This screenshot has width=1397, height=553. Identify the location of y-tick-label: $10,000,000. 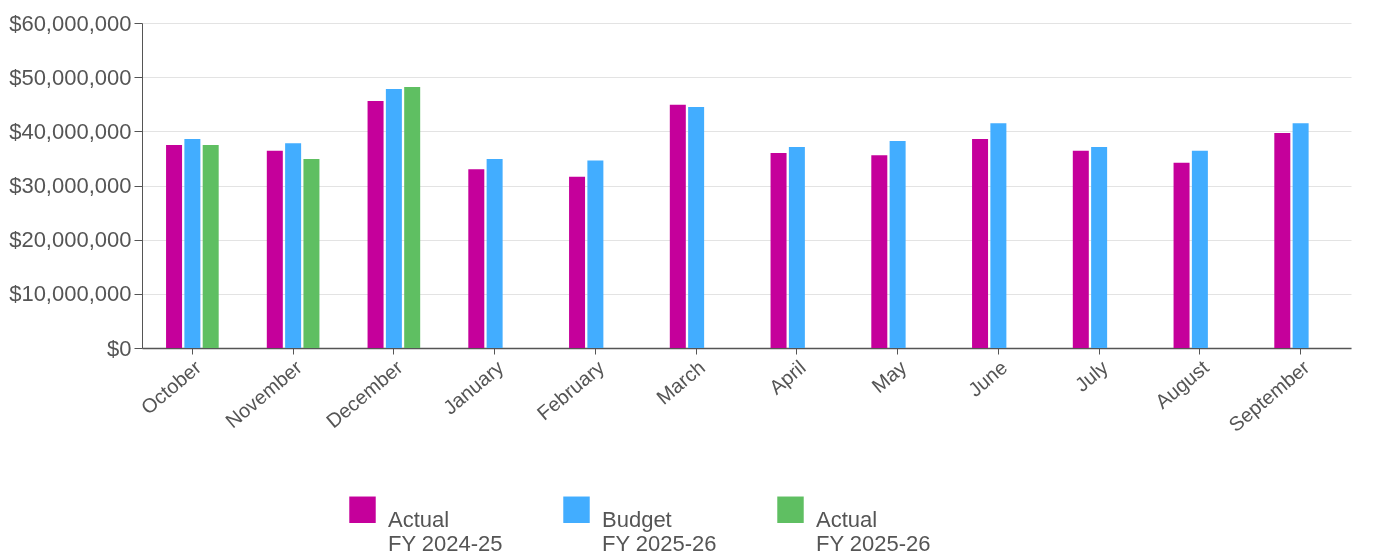
(70, 294).